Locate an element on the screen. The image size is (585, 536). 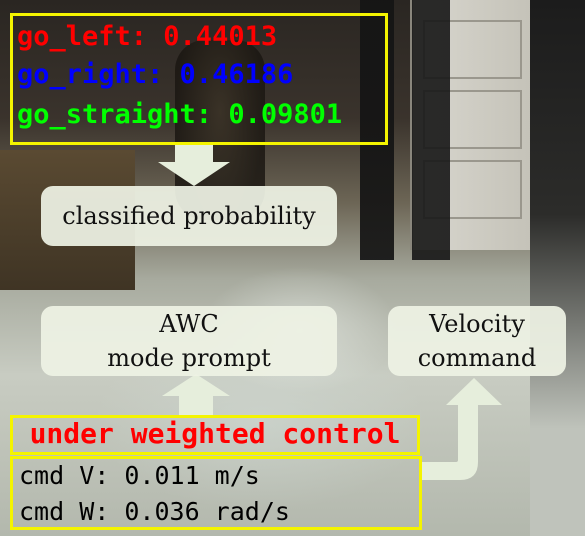
classified-probability-panel: classified probability is located at coordinates (189, 216).